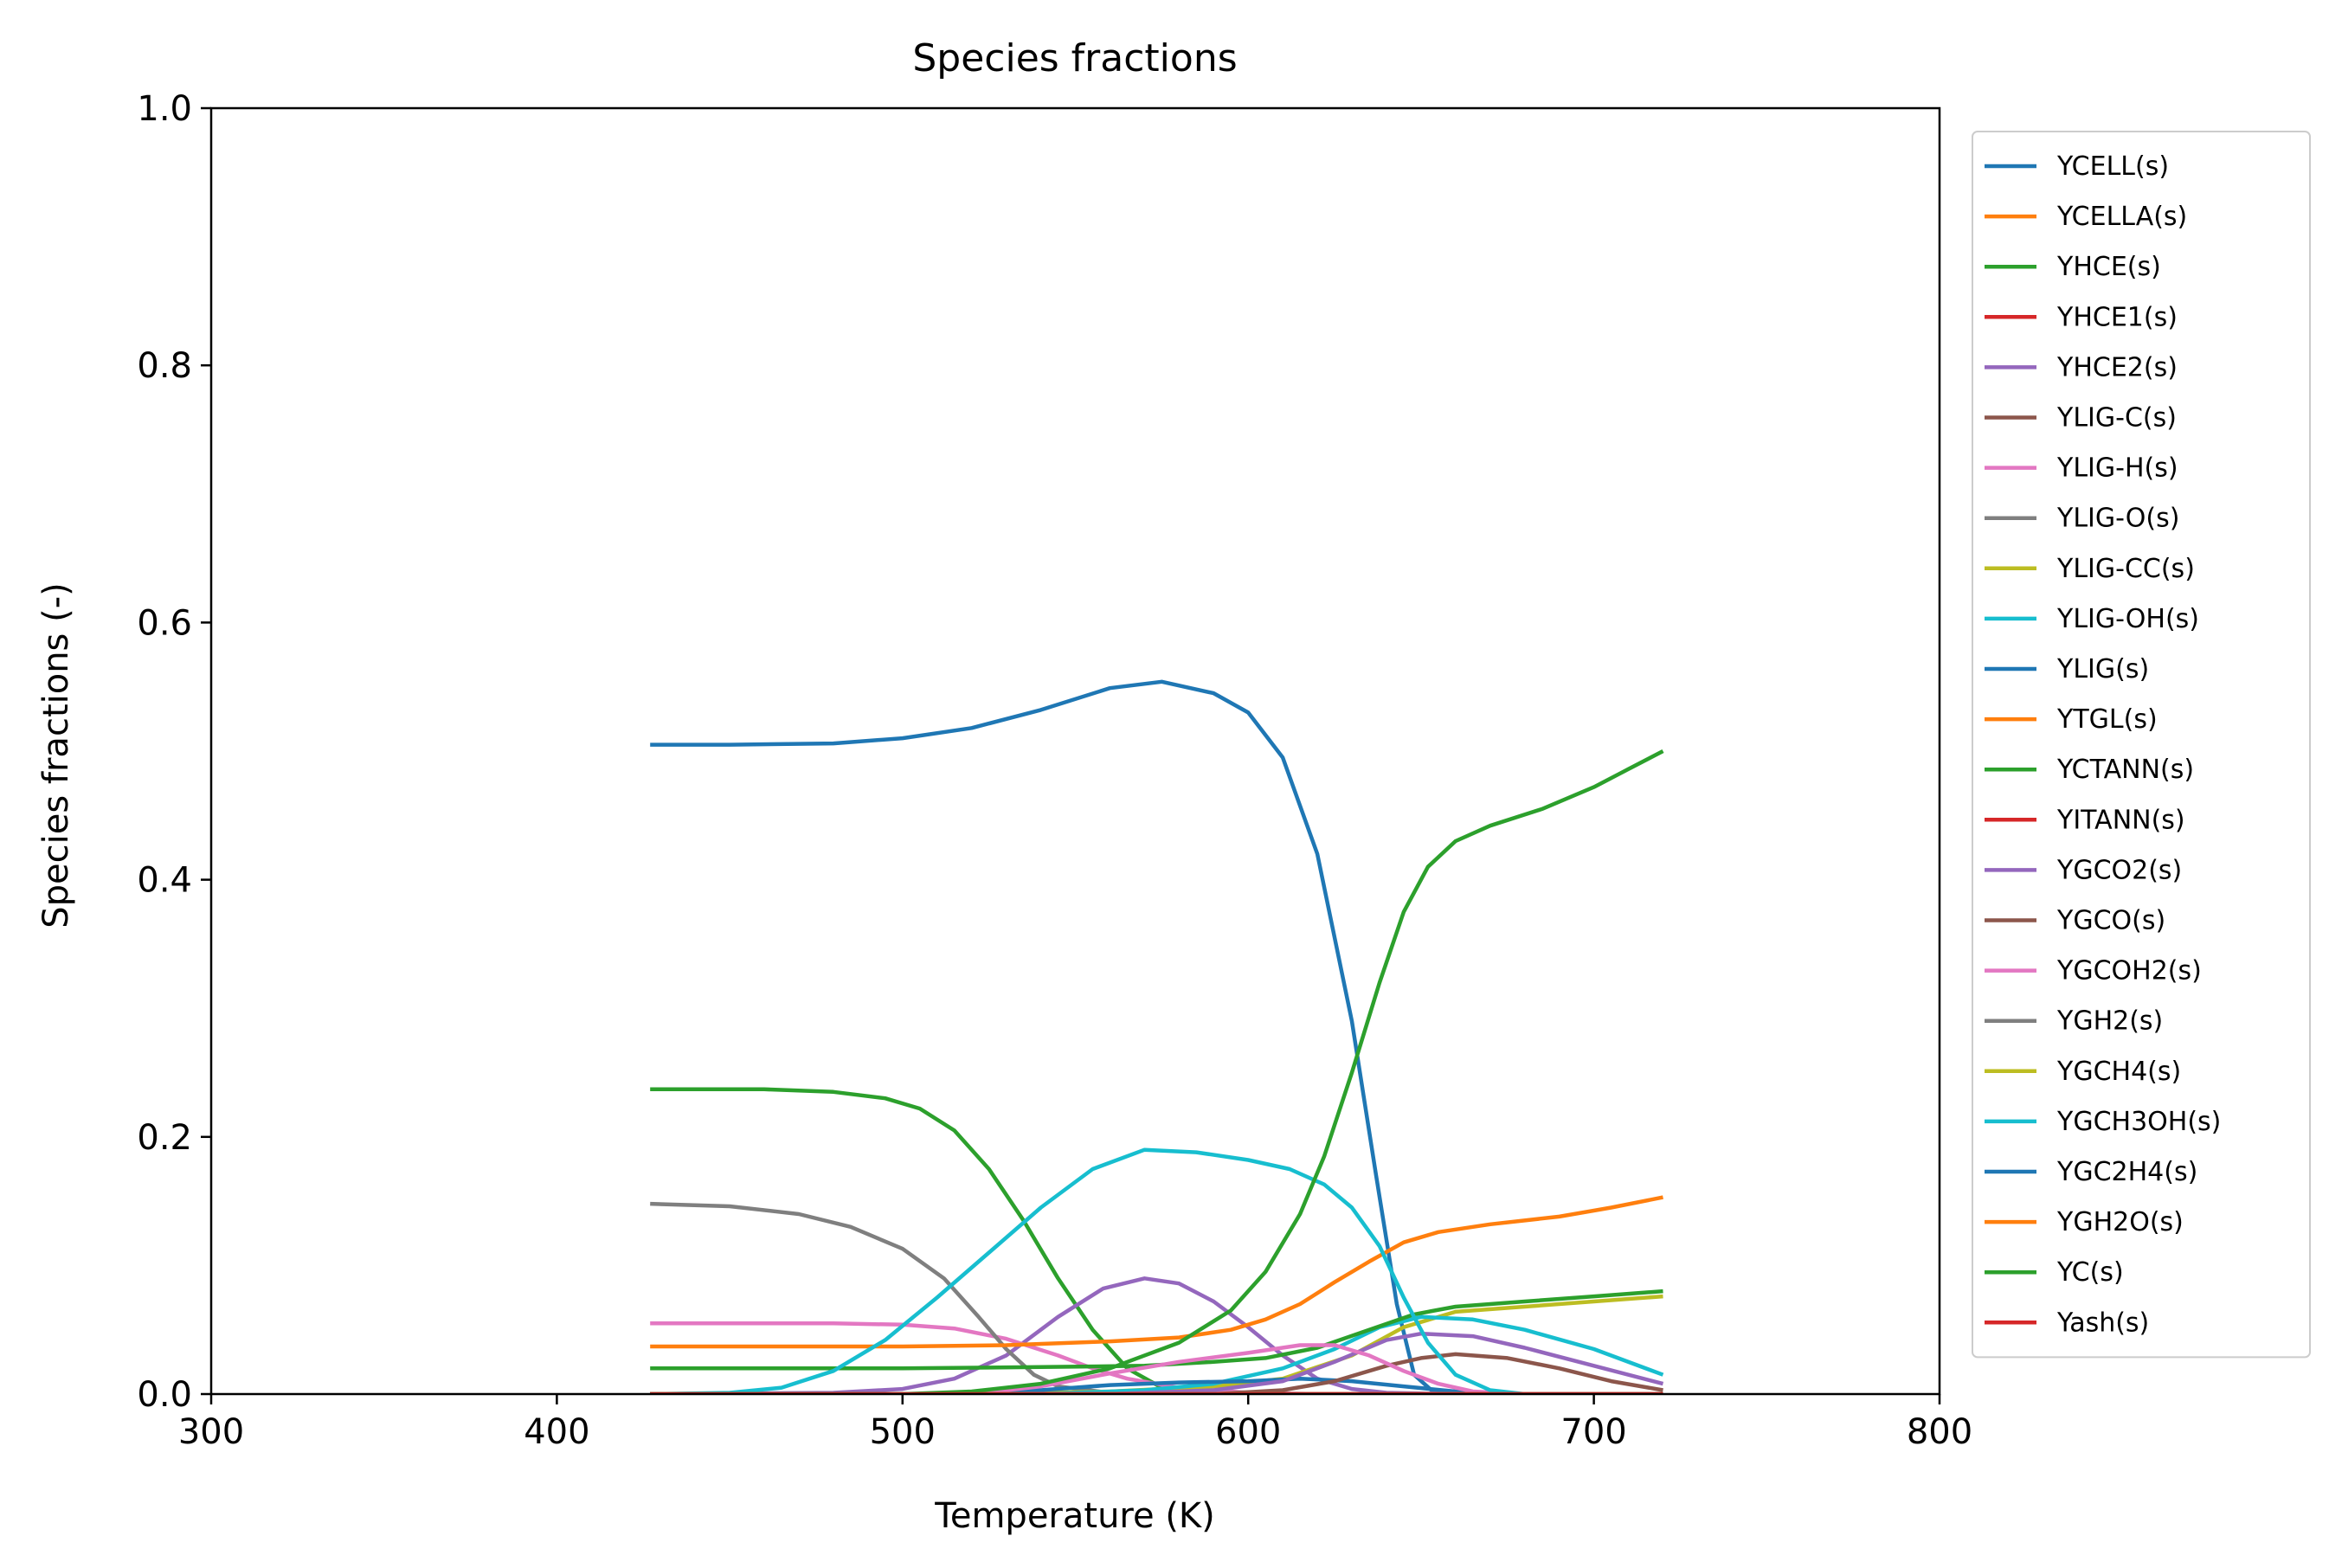 Image resolution: width=2329 pixels, height=1568 pixels. Describe the element at coordinates (2125, 770) in the screenshot. I see `legend-label-yctann-s: YCTANN(s)` at that location.